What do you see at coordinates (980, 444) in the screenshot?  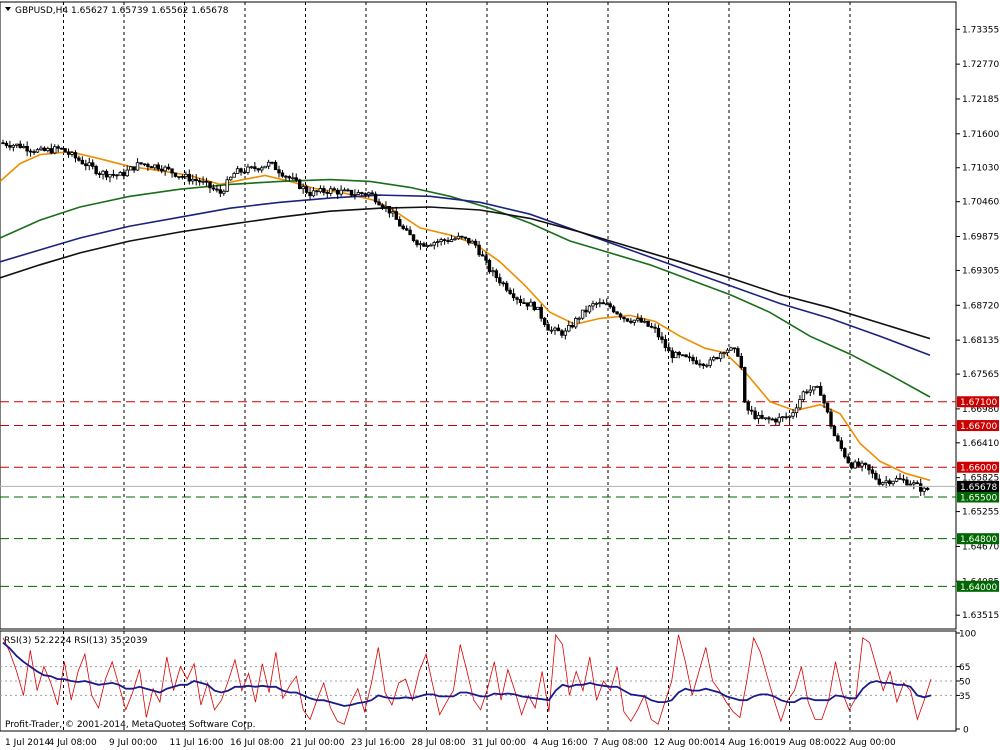 I see `y-tick-label: 1.66410` at bounding box center [980, 444].